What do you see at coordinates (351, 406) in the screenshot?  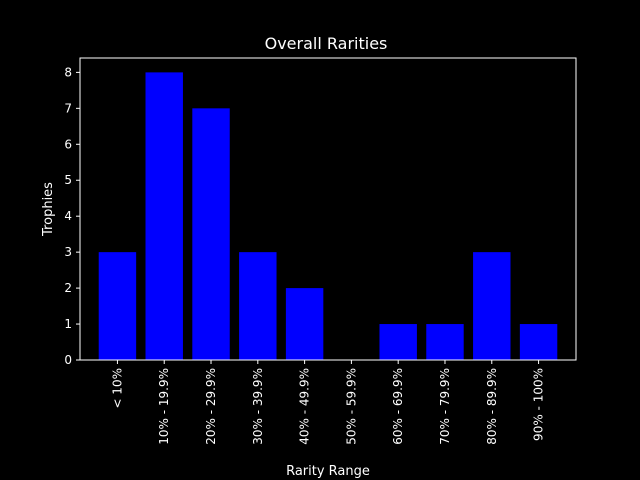 I see `x-tick-label: 50% - 59.9%` at bounding box center [351, 406].